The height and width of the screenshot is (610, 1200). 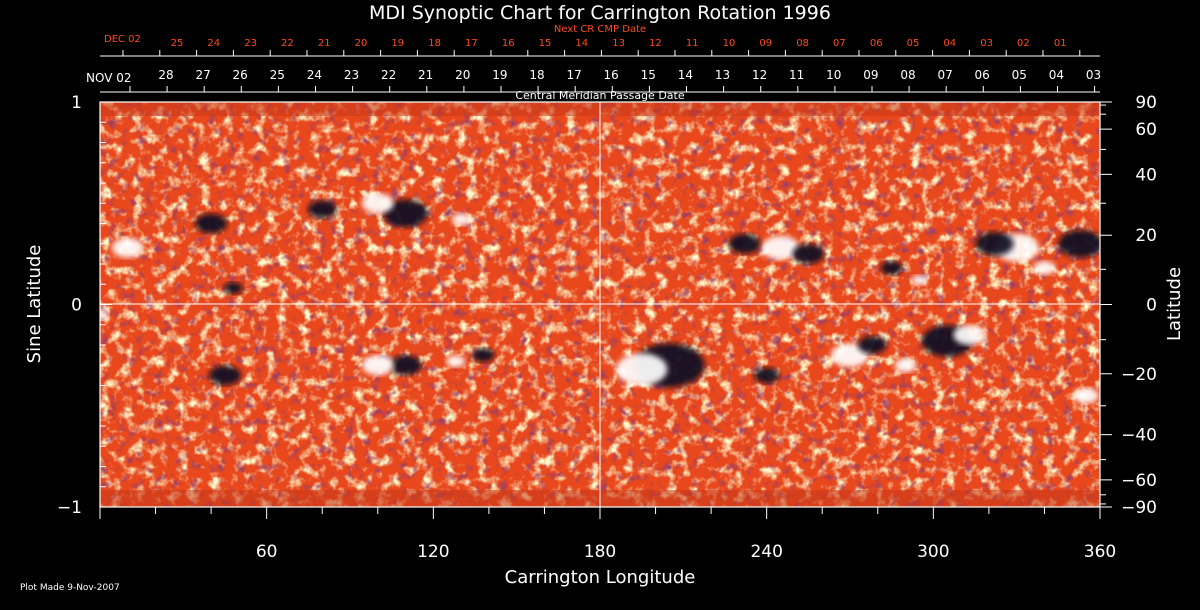 What do you see at coordinates (84, 305) in the screenshot?
I see `y-left-tick-group: 1 0 −1` at bounding box center [84, 305].